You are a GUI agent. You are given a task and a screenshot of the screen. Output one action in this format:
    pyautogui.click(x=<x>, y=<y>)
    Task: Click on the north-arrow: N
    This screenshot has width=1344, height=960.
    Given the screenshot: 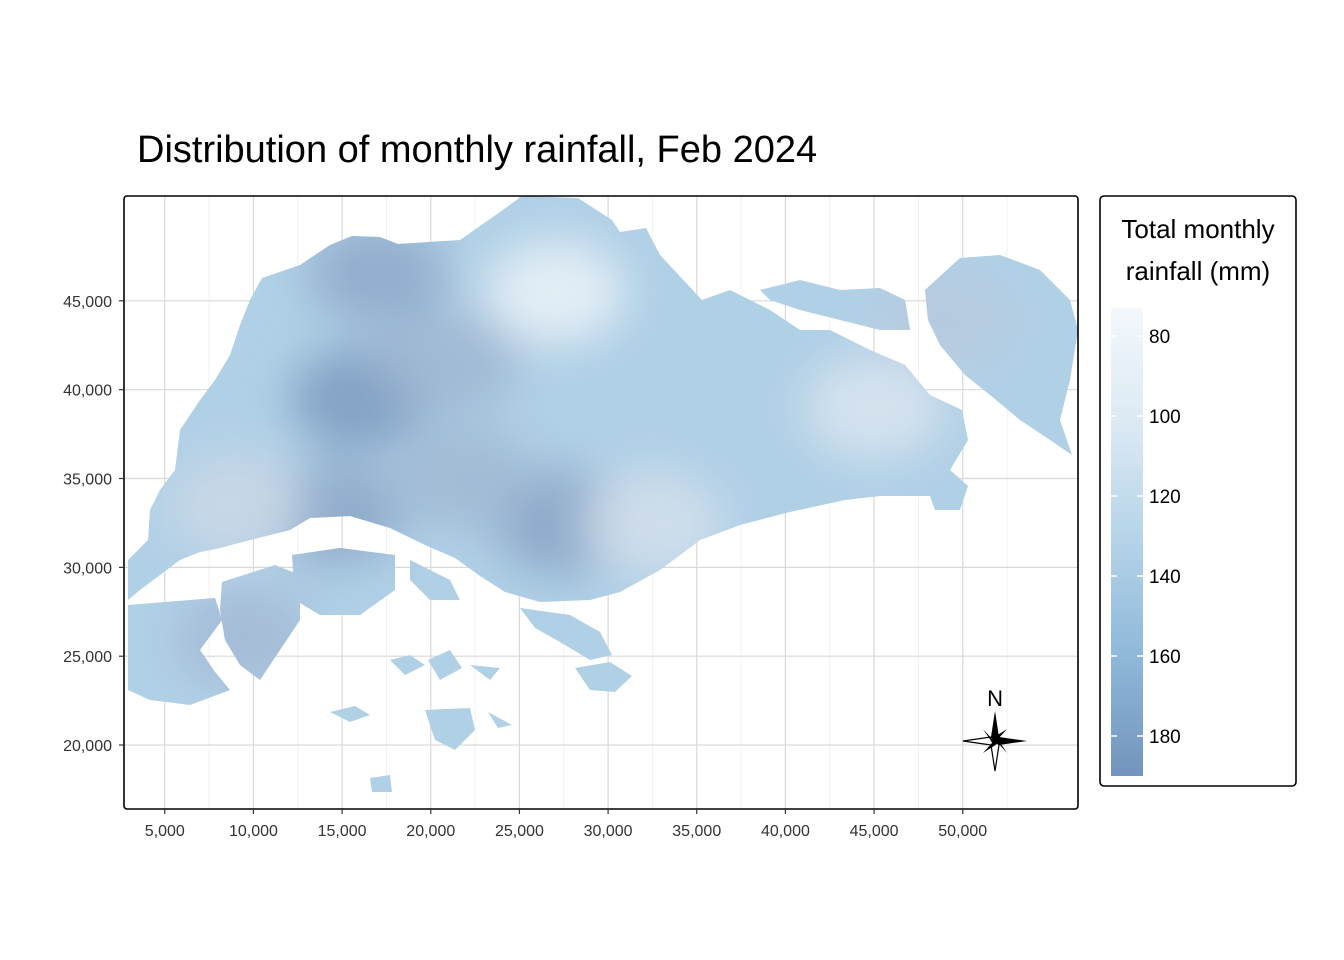 What is the action you would take?
    pyautogui.click(x=994, y=729)
    